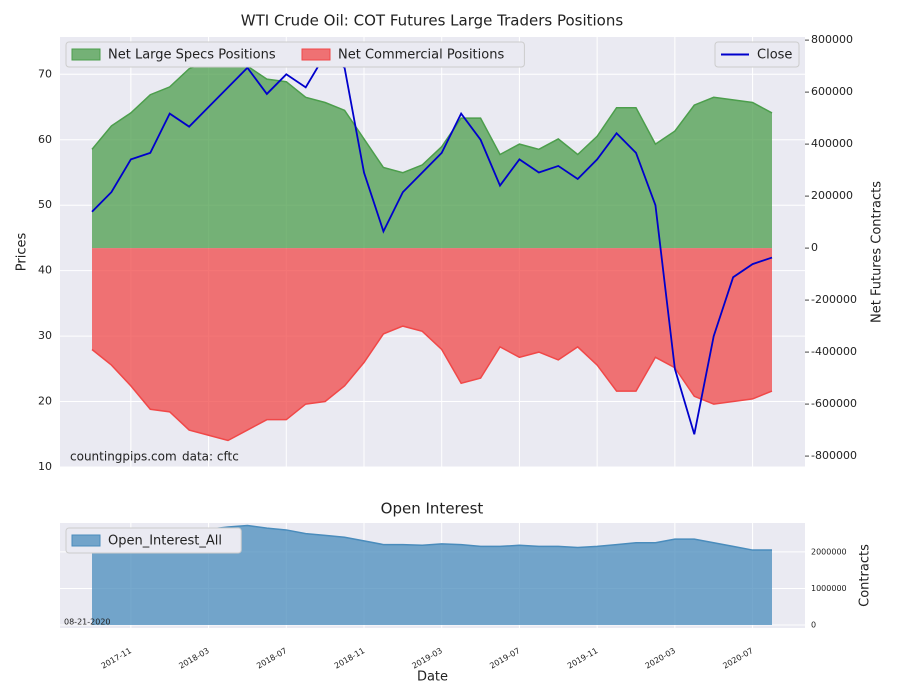 The image size is (900, 700). Describe the element at coordinates (432, 677) in the screenshot. I see `x-axis-label: Date` at that location.